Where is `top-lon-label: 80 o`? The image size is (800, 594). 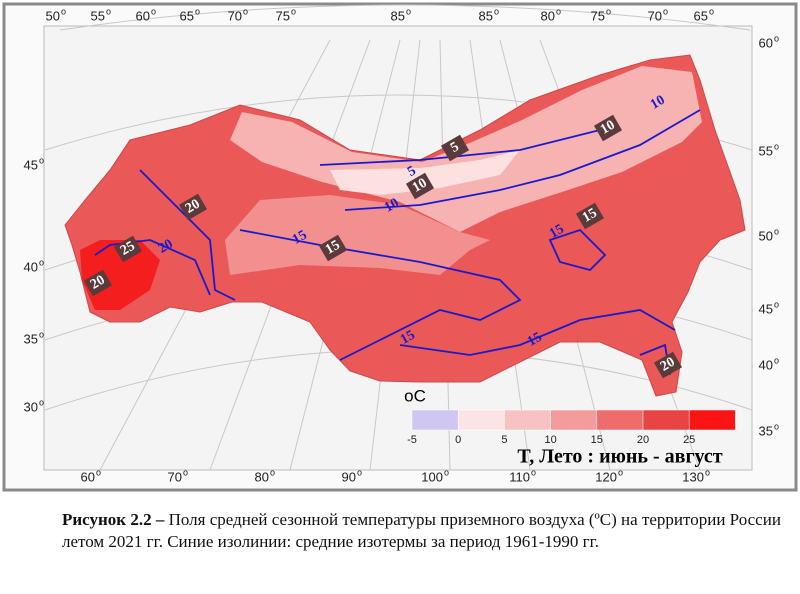 top-lon-label: 80 o is located at coordinates (551, 14).